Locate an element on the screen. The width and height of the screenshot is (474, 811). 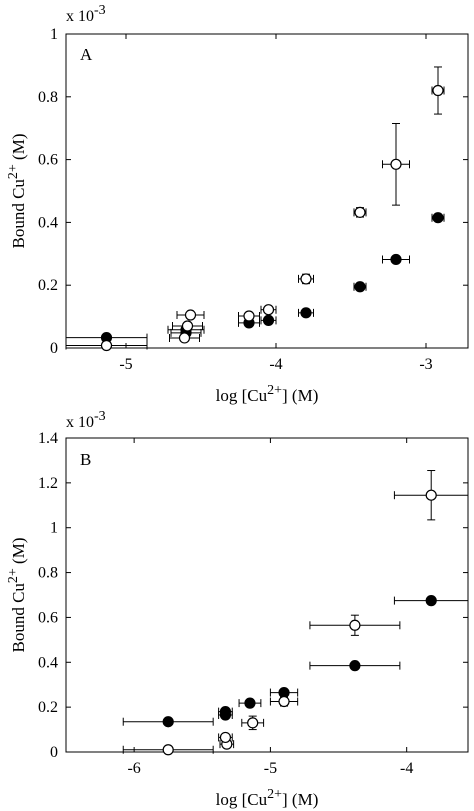
y-tick-label: 1.4 is located at coordinates (48, 438).